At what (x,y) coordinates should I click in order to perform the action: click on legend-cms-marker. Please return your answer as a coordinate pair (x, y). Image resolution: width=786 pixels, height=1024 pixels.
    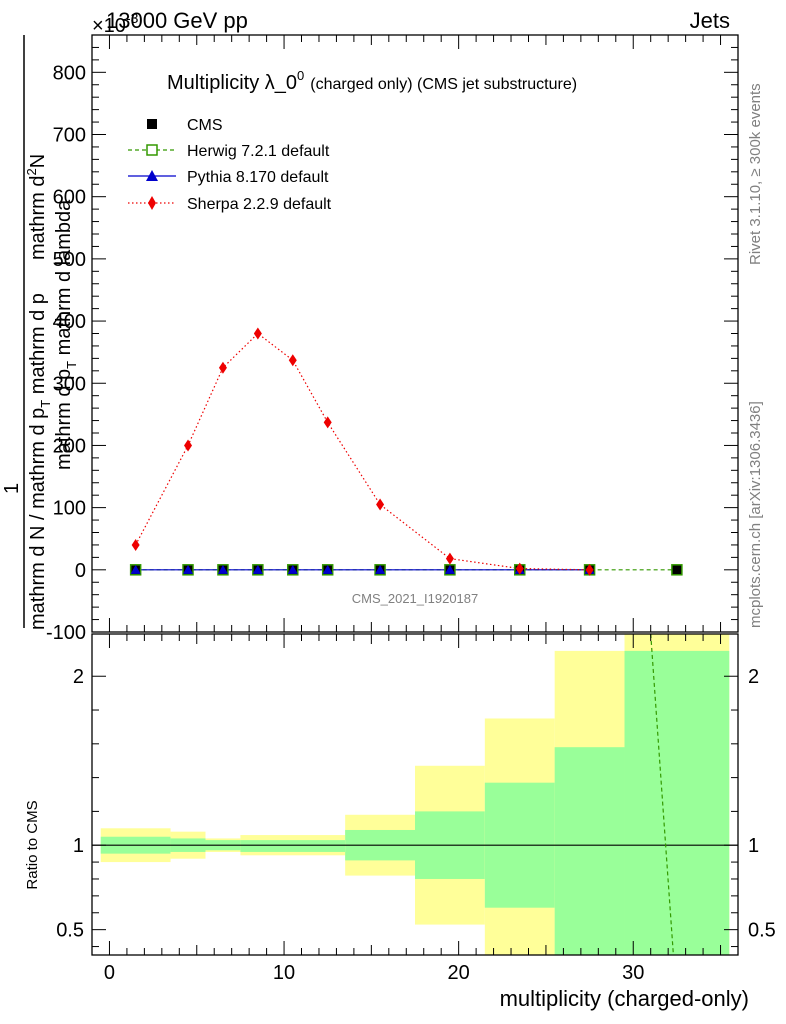
    Looking at the image, I should click on (152, 124).